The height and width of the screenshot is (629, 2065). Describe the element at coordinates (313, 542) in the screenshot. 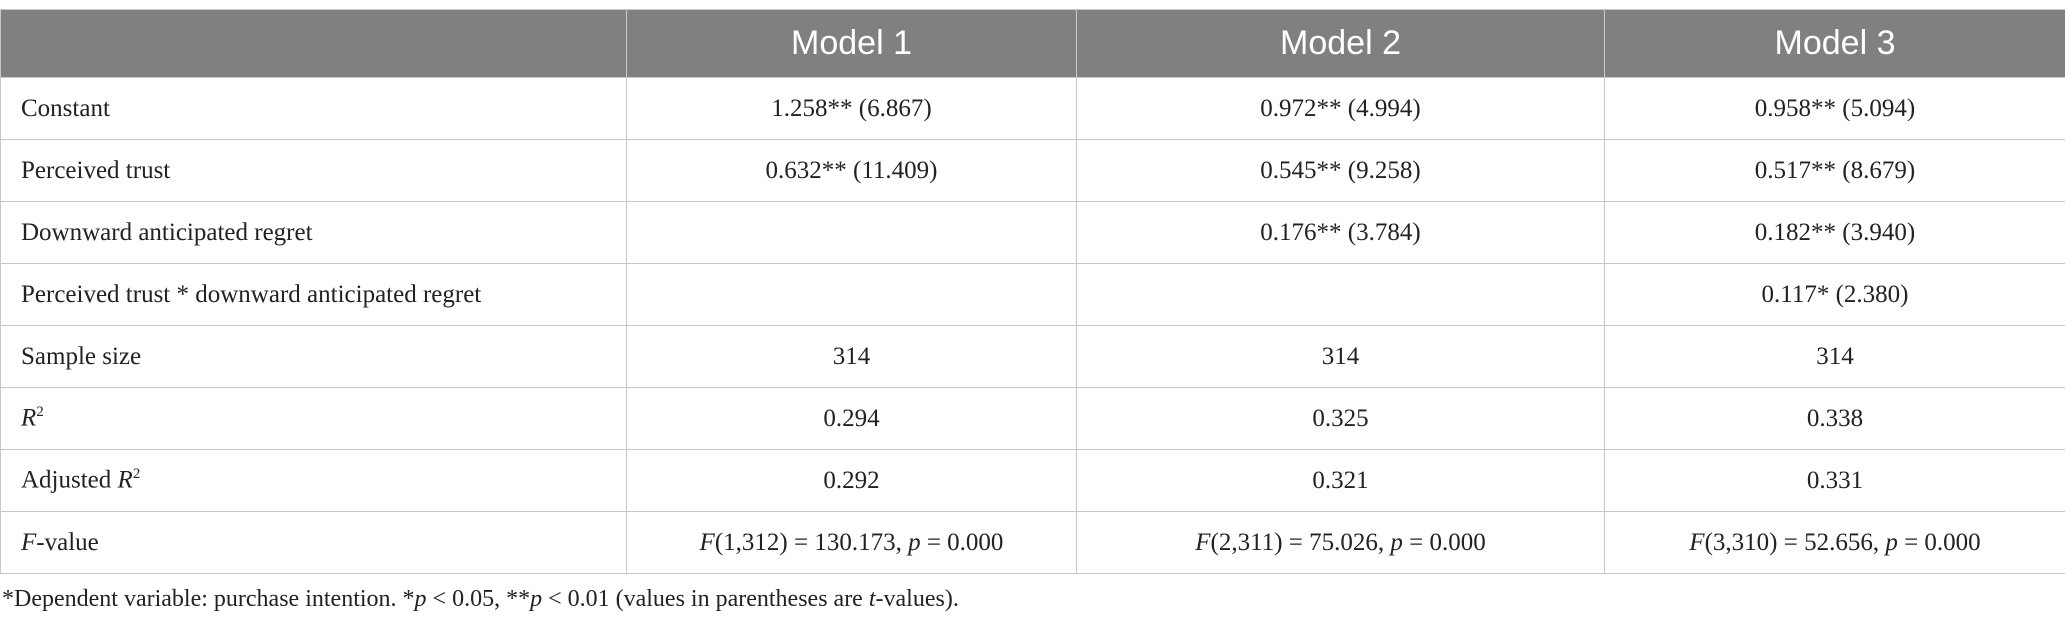

I see `row-label: F-value` at that location.